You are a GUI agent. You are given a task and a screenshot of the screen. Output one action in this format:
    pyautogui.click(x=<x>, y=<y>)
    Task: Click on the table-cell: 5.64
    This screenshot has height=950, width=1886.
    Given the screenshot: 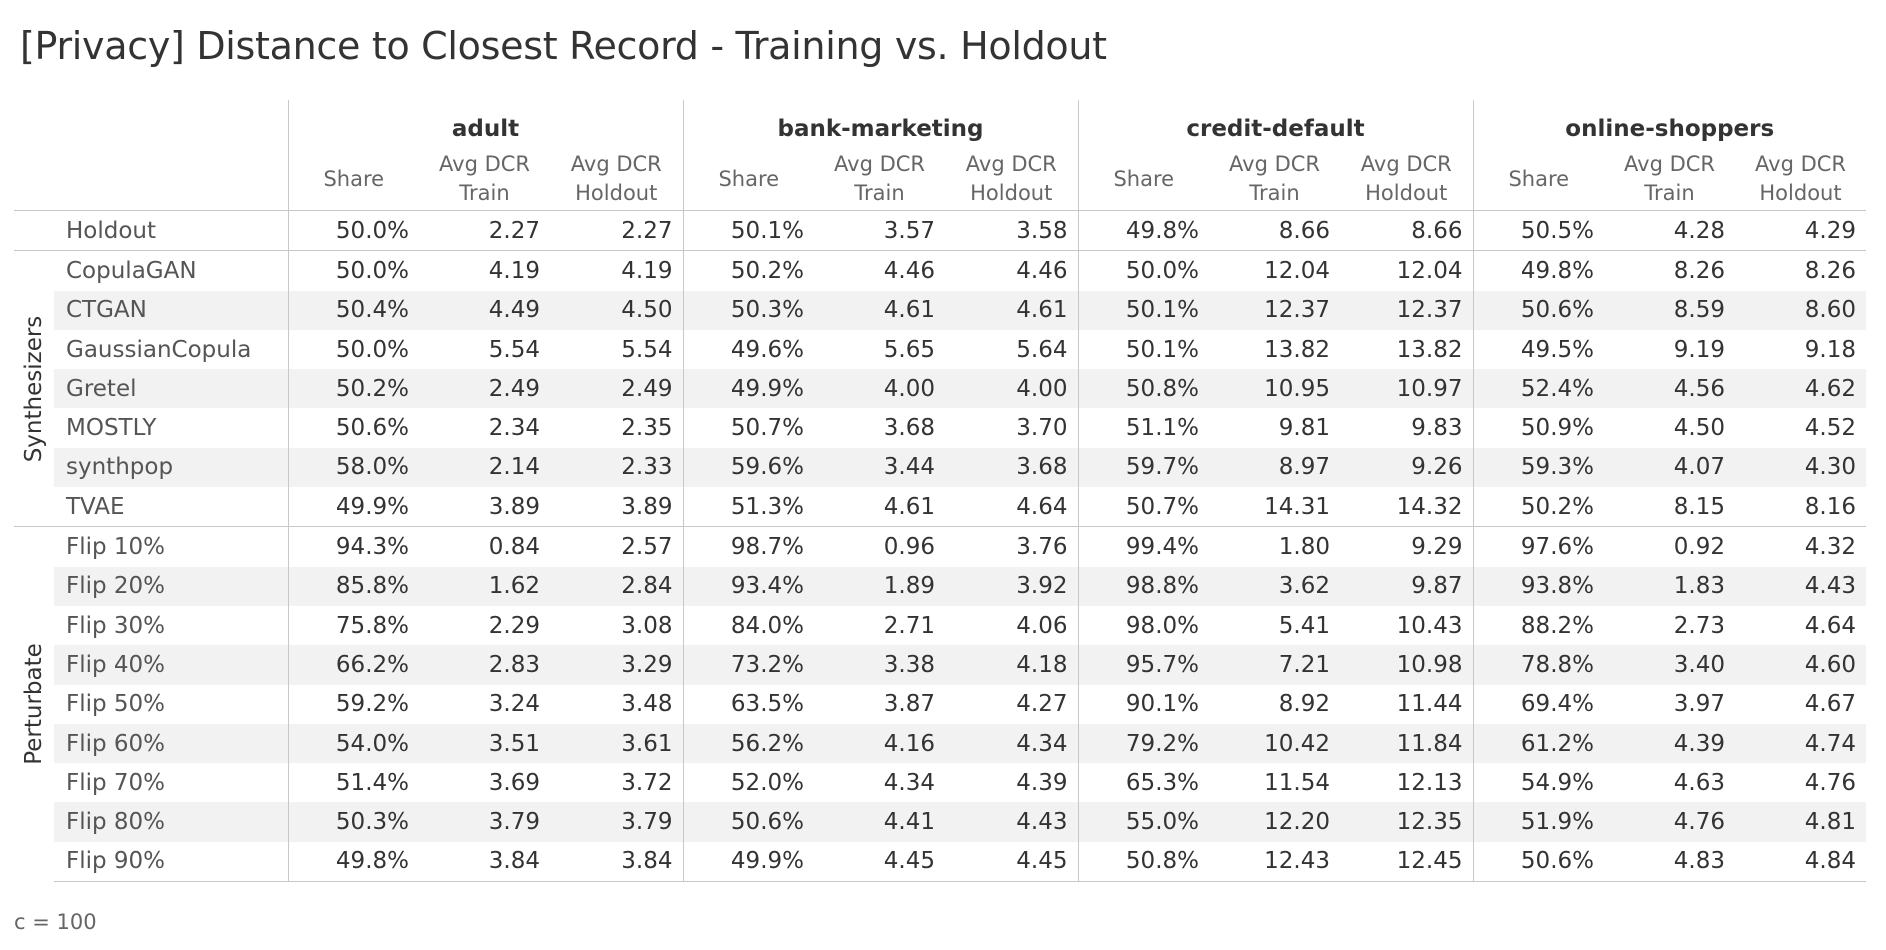 What is the action you would take?
    pyautogui.click(x=1042, y=349)
    